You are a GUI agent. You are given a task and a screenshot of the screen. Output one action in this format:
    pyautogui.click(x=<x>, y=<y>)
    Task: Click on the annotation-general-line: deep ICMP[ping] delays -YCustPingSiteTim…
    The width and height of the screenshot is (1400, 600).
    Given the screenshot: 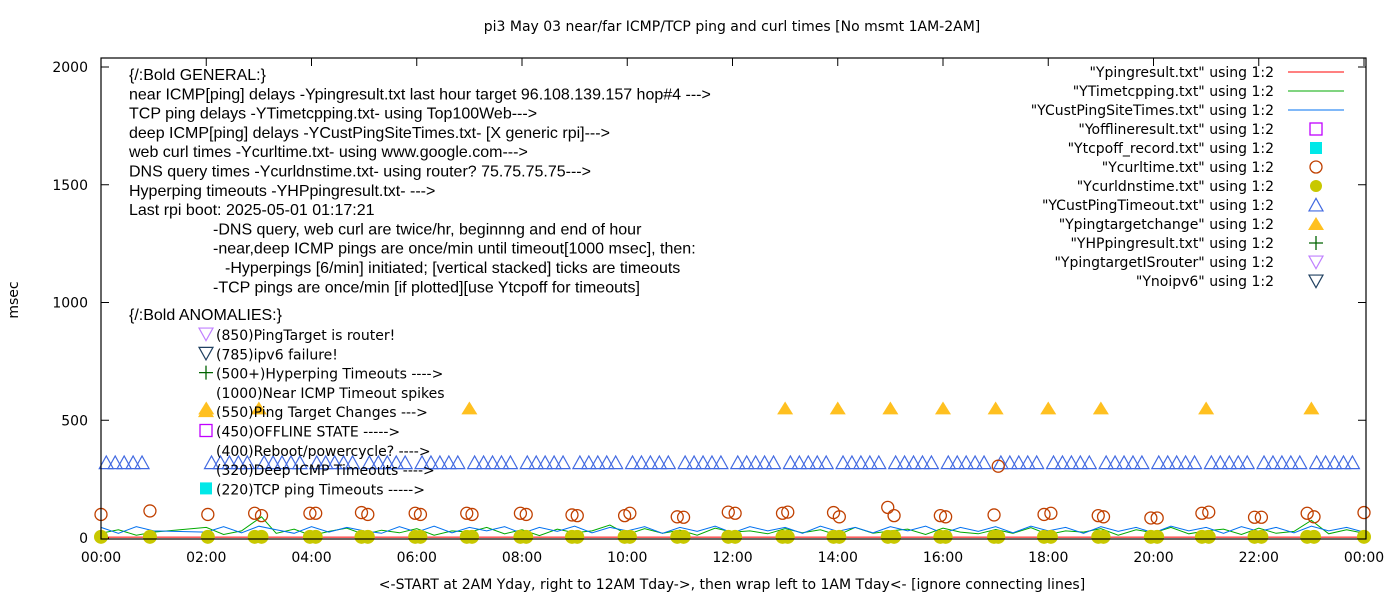 What is the action you would take?
    pyautogui.click(x=369, y=133)
    